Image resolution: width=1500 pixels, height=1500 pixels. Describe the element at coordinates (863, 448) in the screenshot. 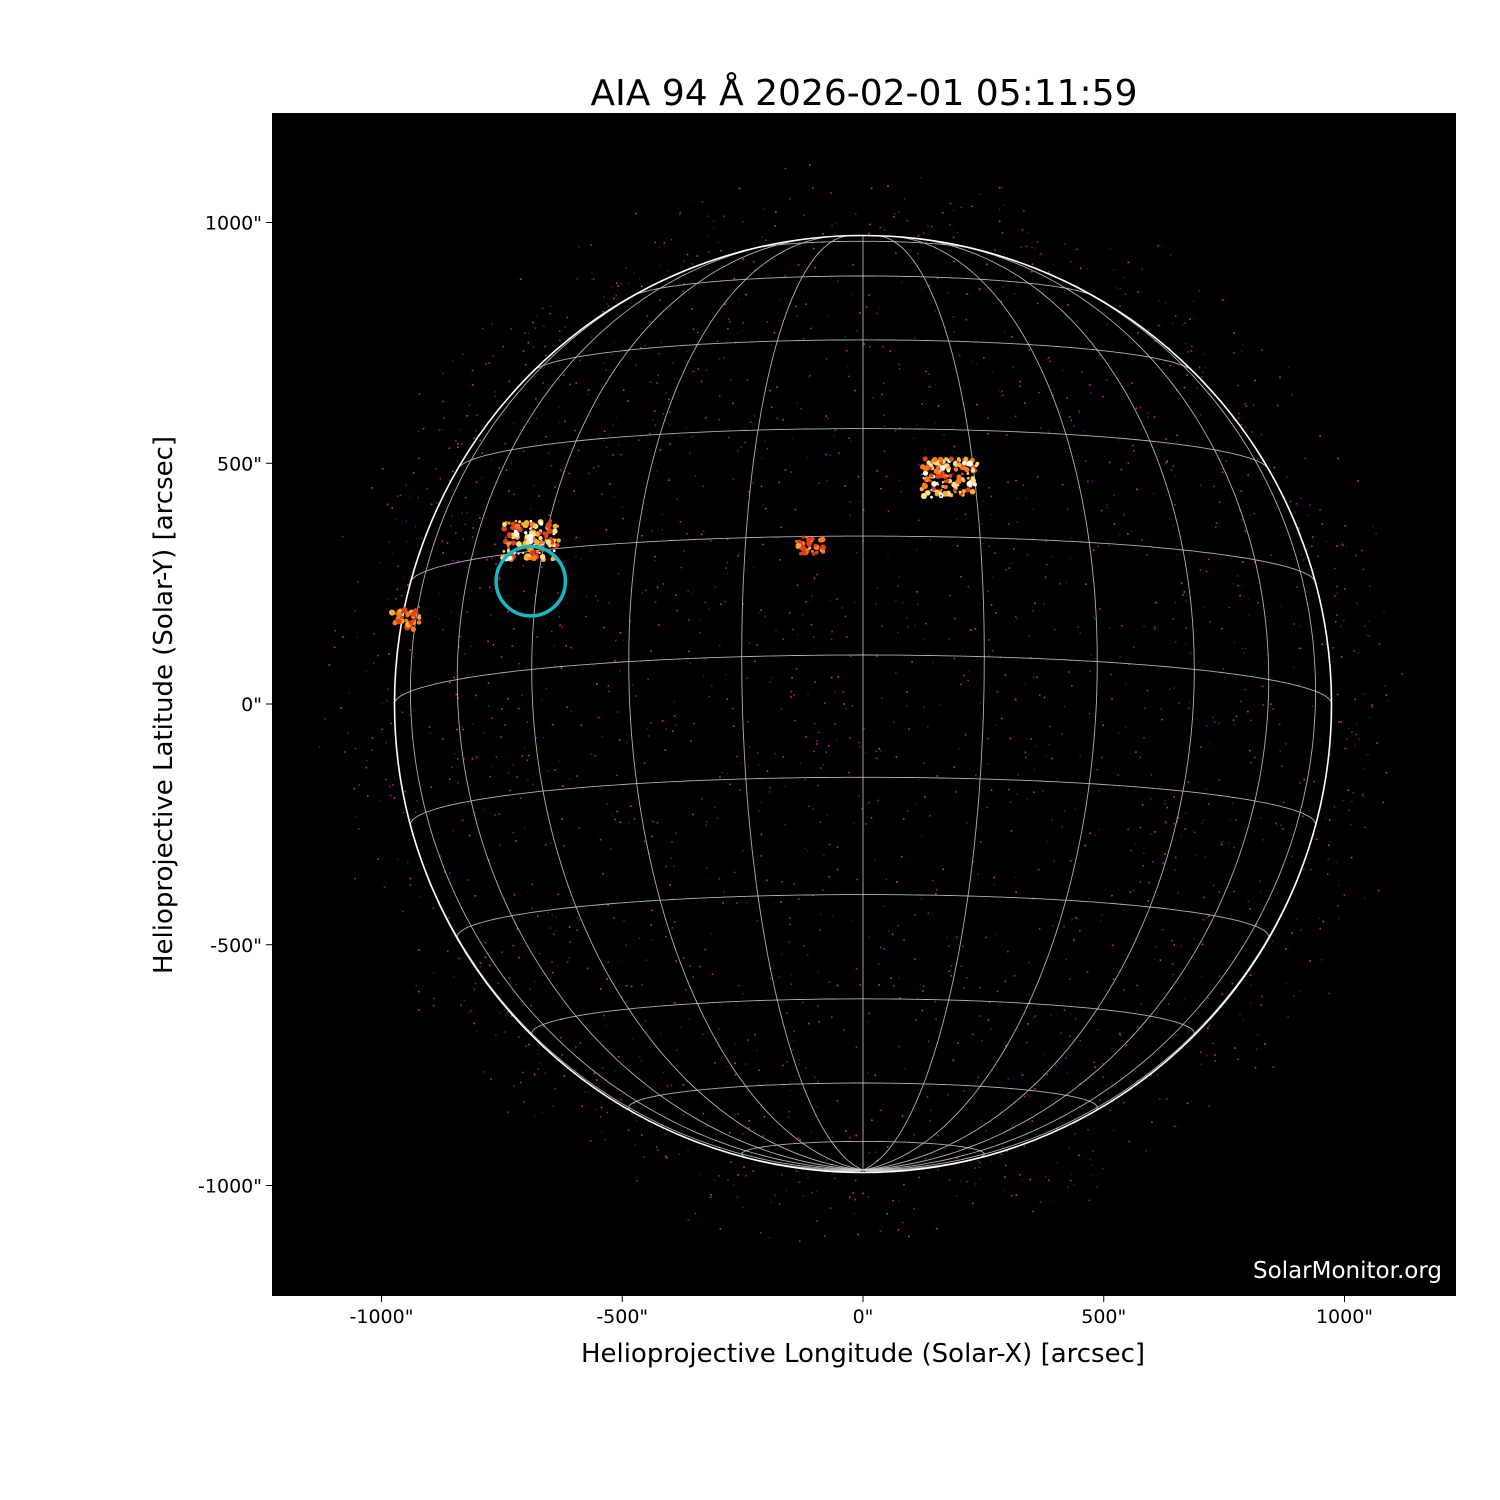

I see `parallel-line` at that location.